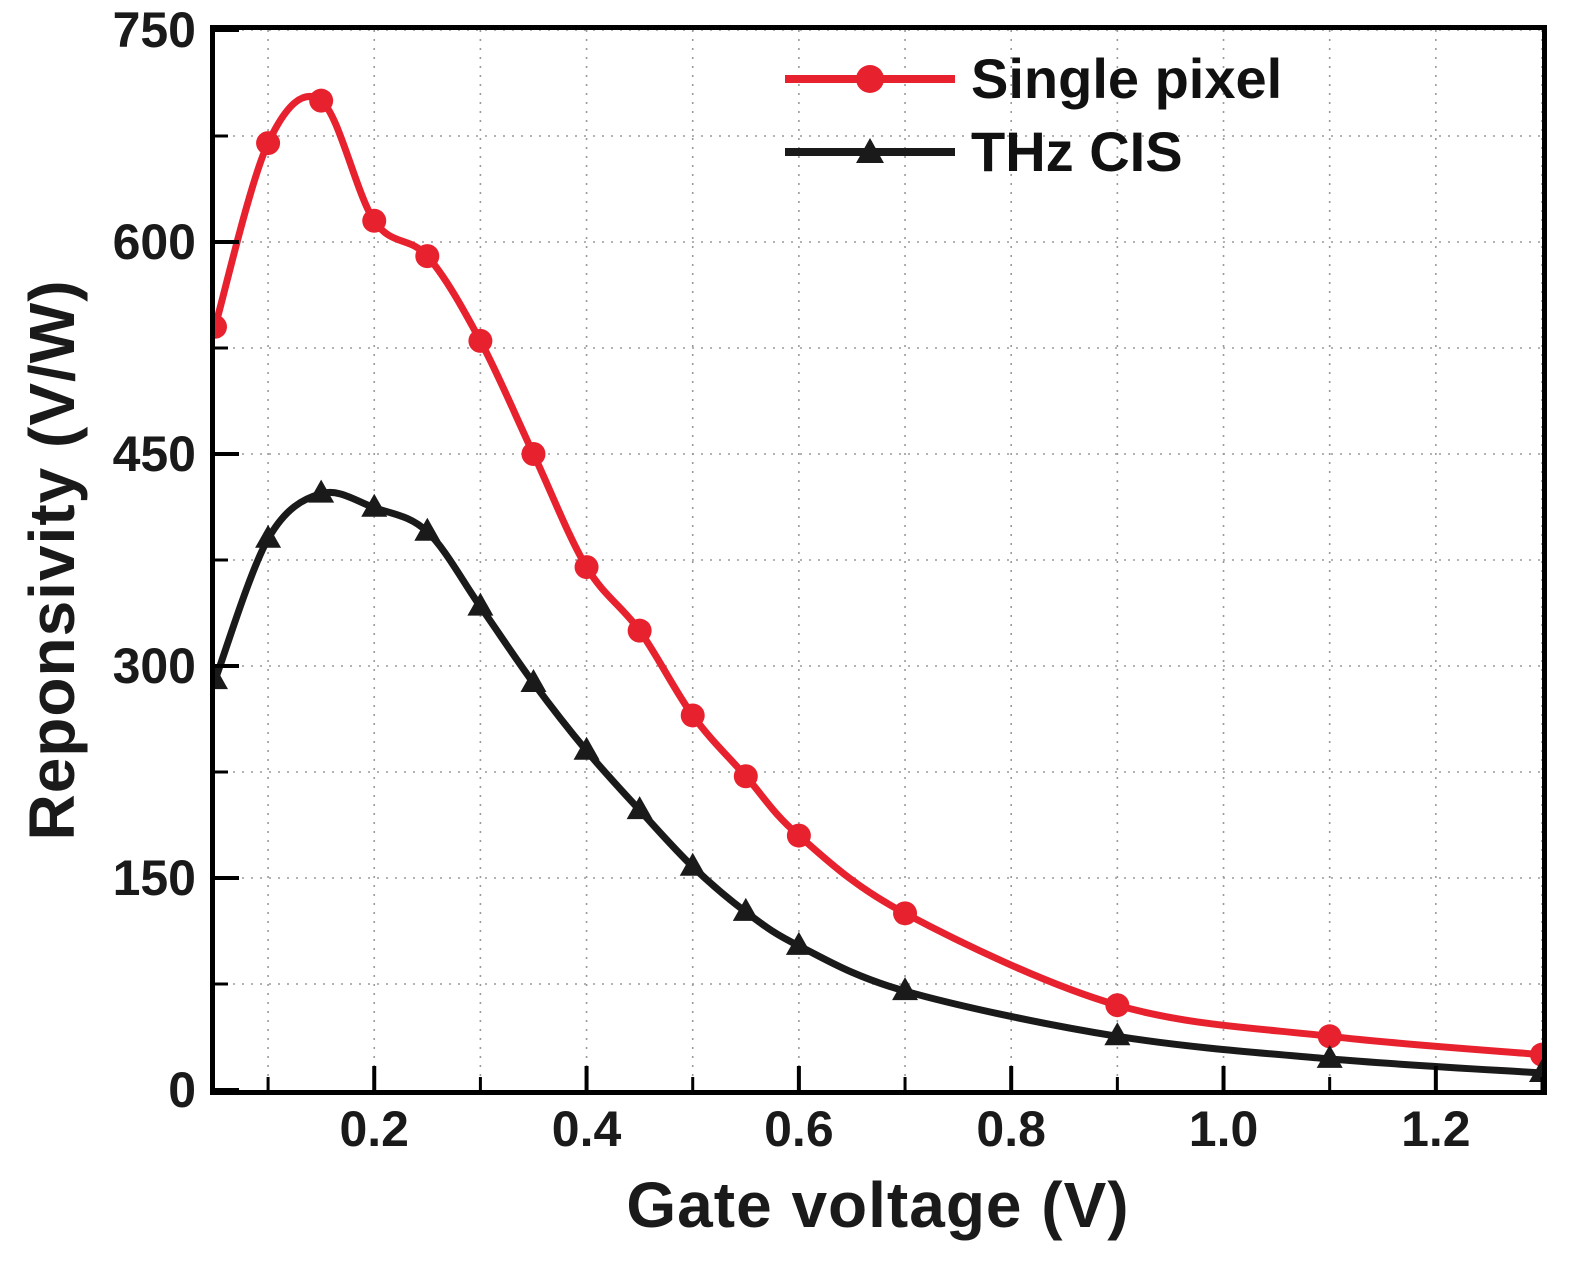  I want to click on legend-label: THz CIS, so click(1077, 151).